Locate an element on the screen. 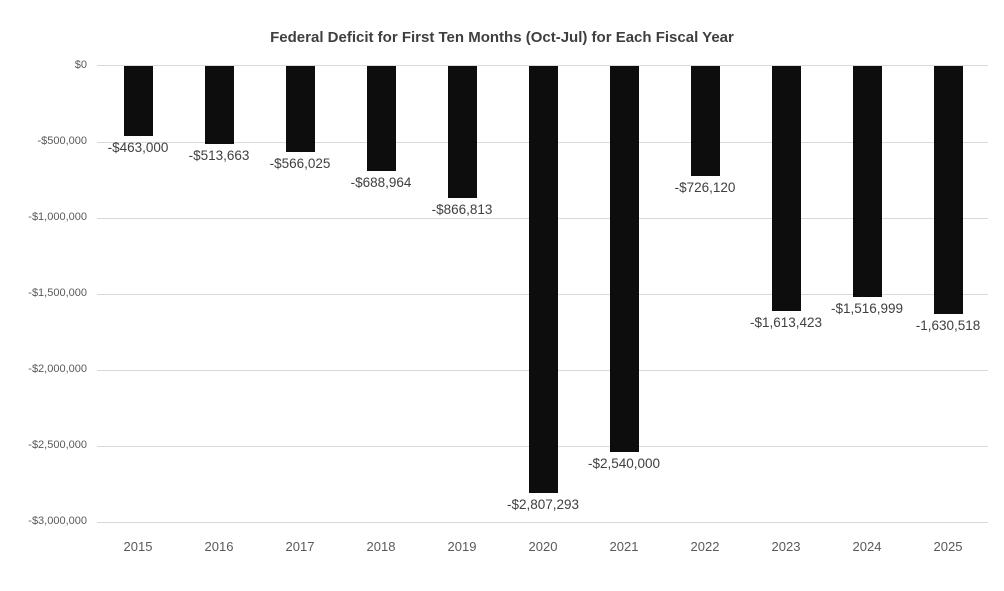 This screenshot has width=1004, height=591. bar-2024 is located at coordinates (867, 181).